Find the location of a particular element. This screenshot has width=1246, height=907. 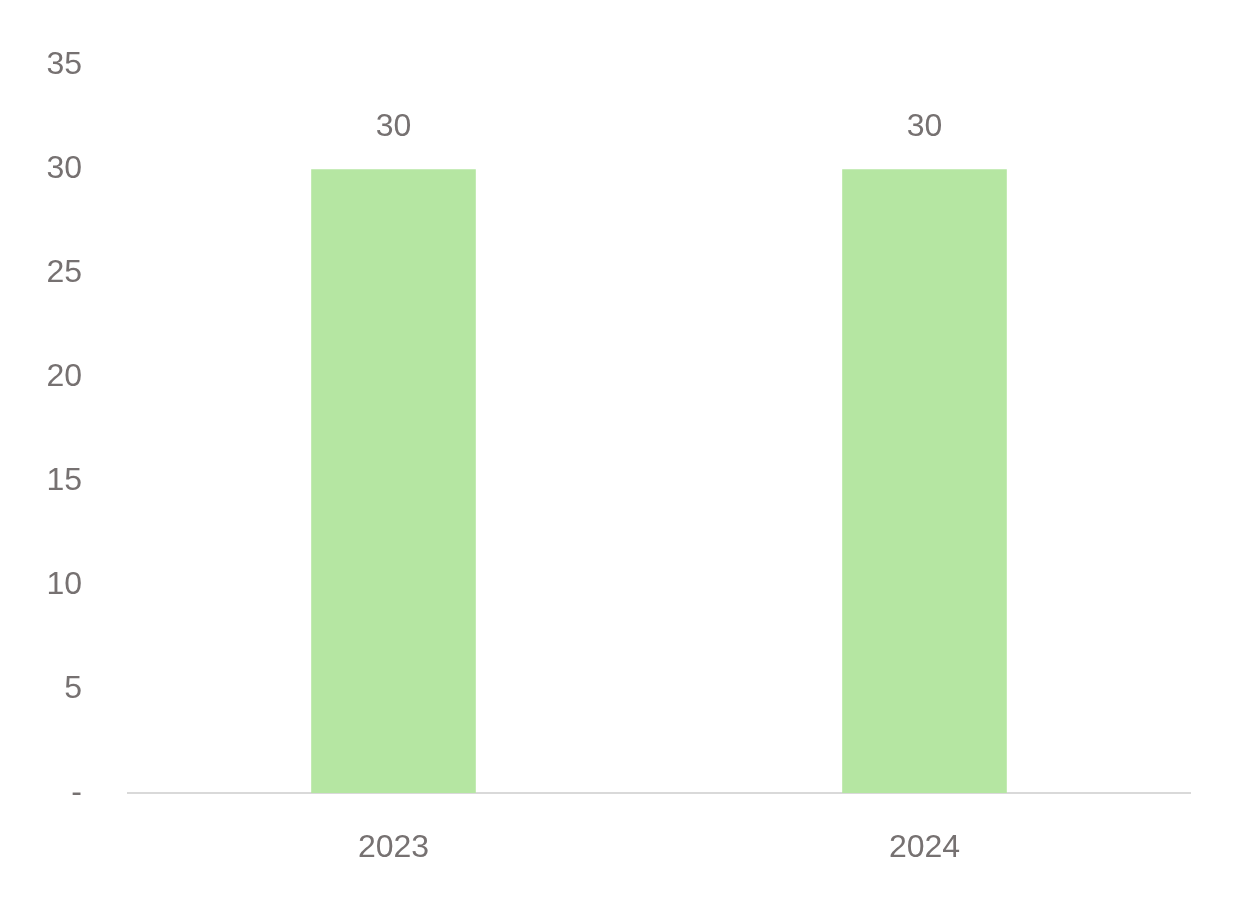

y-tick-label: 35 is located at coordinates (64, 63).